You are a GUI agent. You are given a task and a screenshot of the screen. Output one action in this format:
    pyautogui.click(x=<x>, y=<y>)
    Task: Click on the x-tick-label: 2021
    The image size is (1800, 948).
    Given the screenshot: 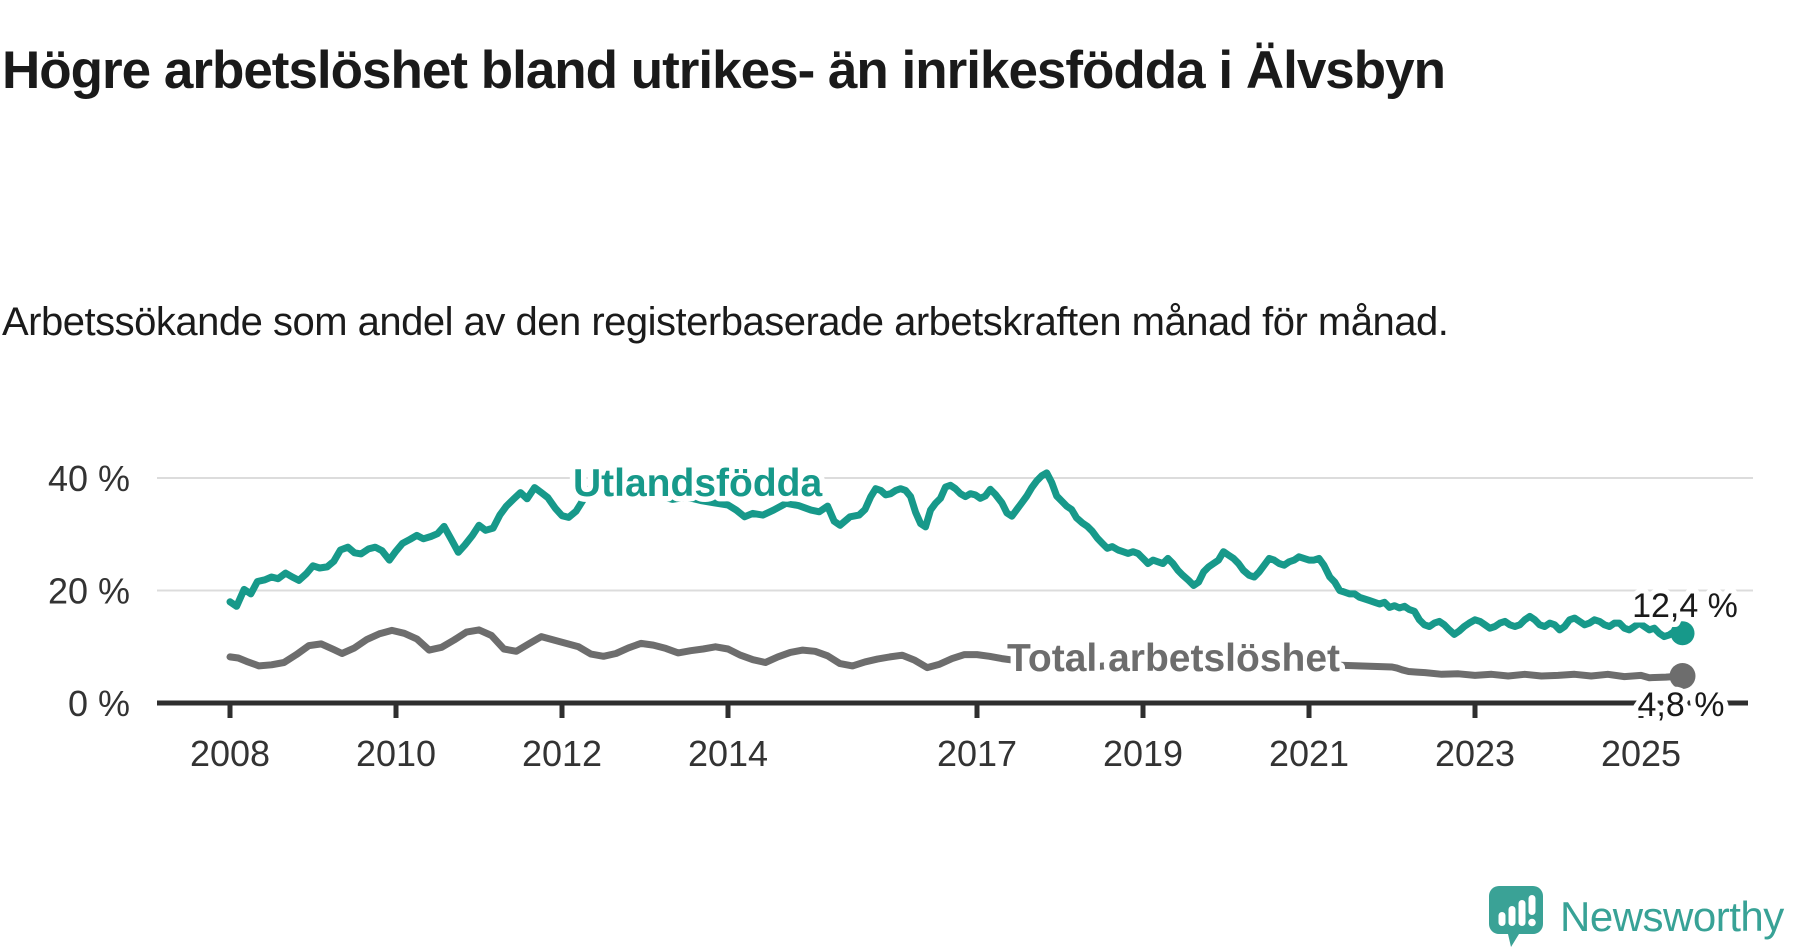 What is the action you would take?
    pyautogui.click(x=1309, y=753)
    